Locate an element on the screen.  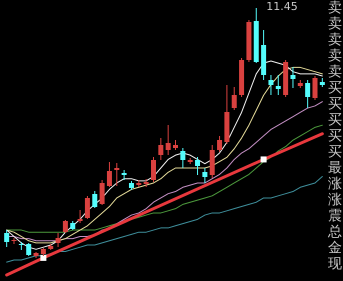
text: 金 is located at coordinates (335, 248).